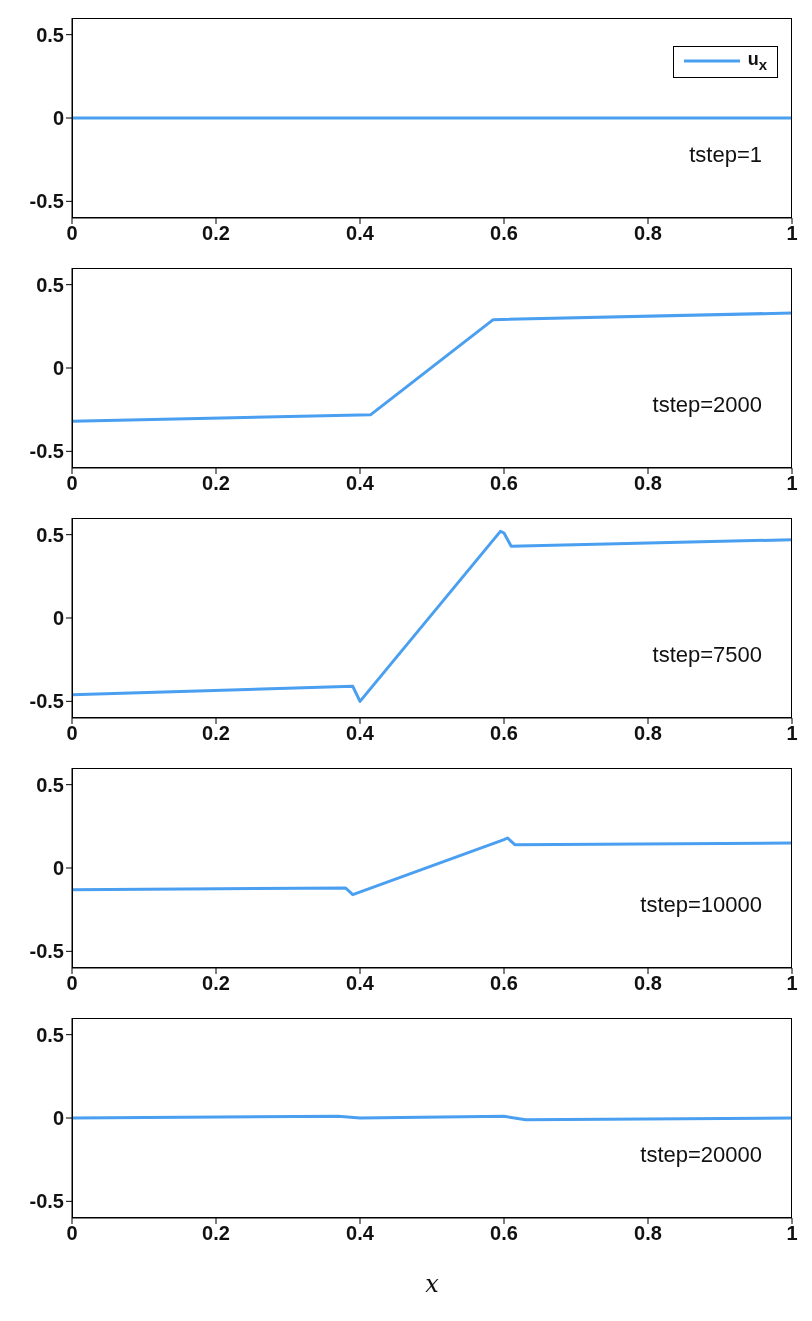 The height and width of the screenshot is (1321, 812). I want to click on annotation: tstep=20000, so click(701, 1154).